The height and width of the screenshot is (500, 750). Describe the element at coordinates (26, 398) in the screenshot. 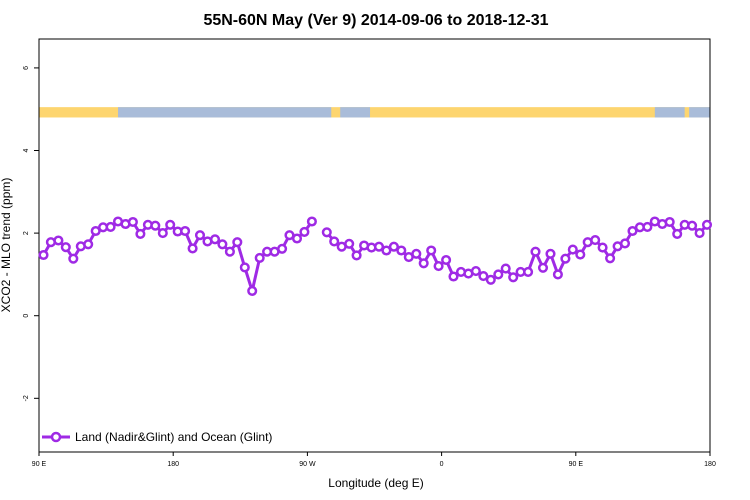

I see `y-tick-label: -2` at that location.